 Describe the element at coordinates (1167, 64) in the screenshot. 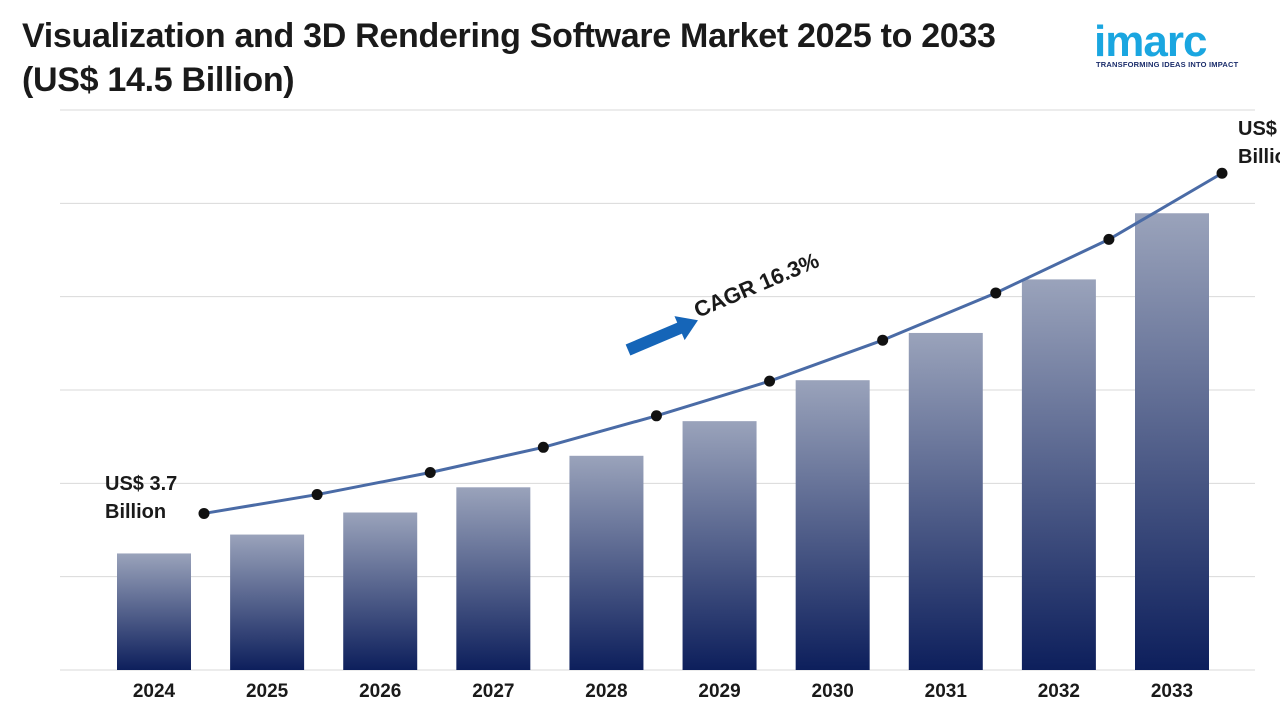

I see `logo-tagline: TRANSFORMING IDEAS INTO IMPACT` at that location.